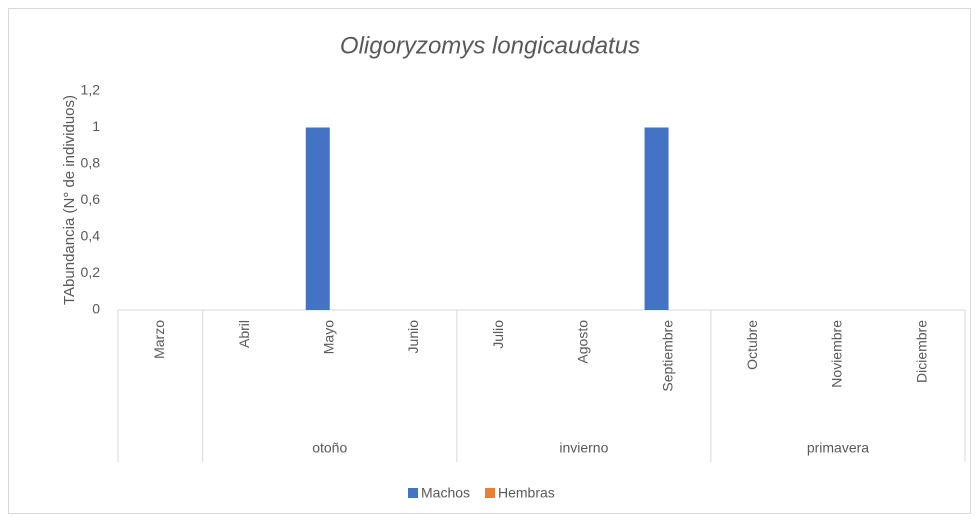 Image resolution: width=980 pixels, height=523 pixels. I want to click on y-tick-label: 0,2, so click(91, 272).